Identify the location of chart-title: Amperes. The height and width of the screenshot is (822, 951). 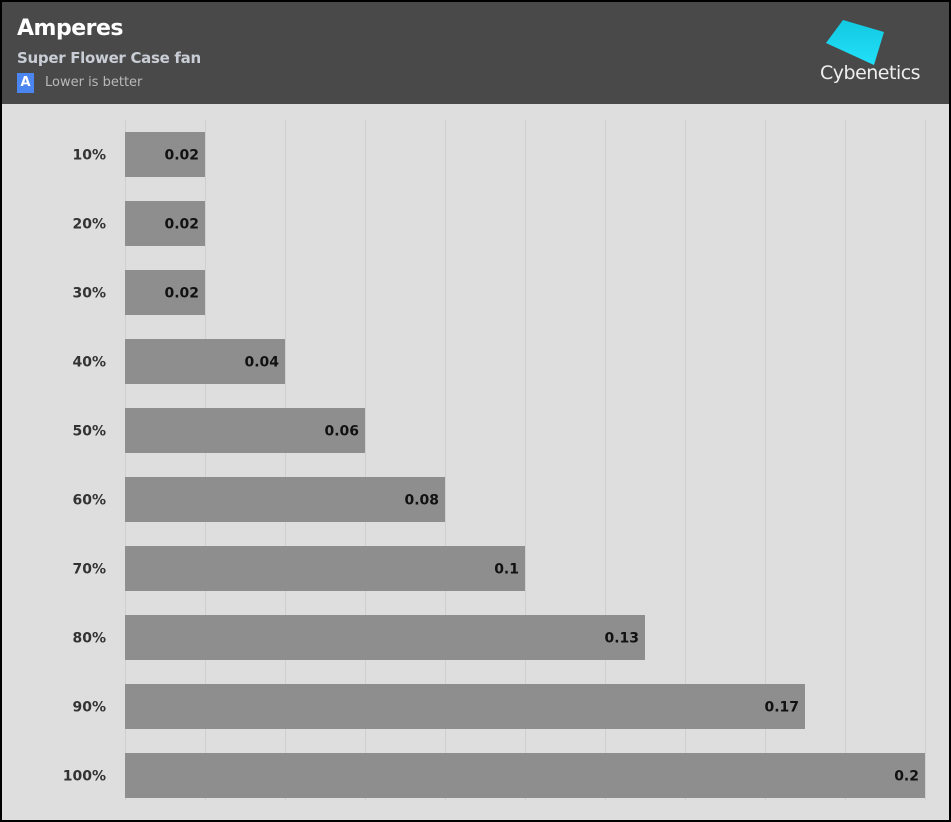
(70, 28).